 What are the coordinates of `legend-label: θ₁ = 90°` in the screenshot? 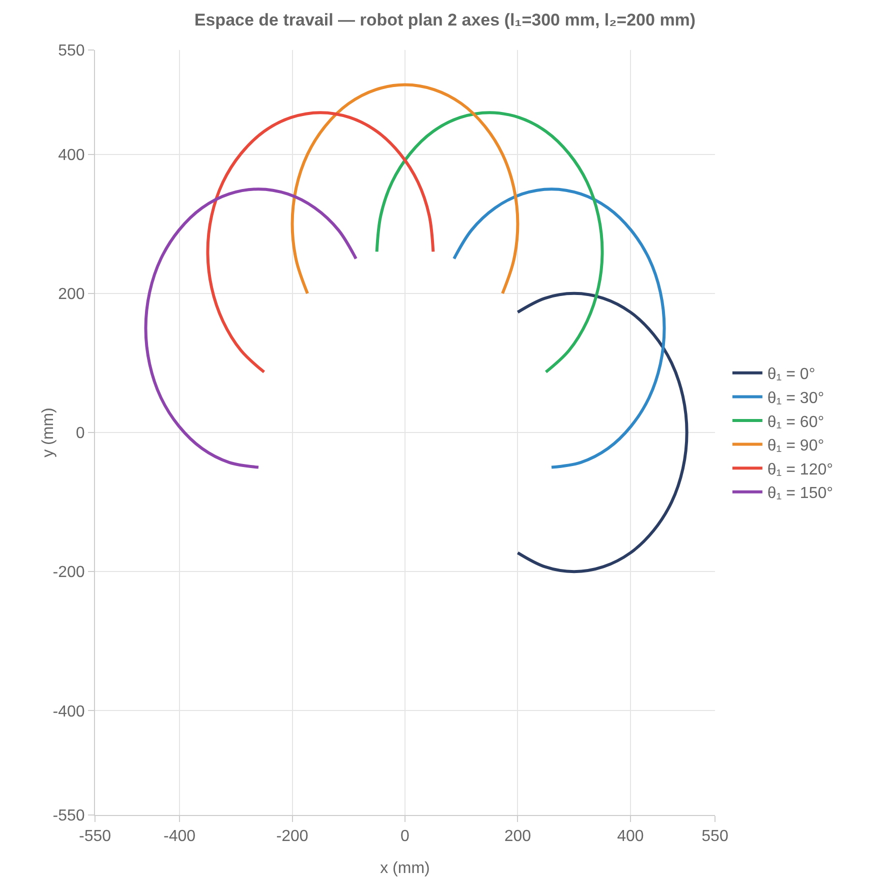 It's located at (795, 446).